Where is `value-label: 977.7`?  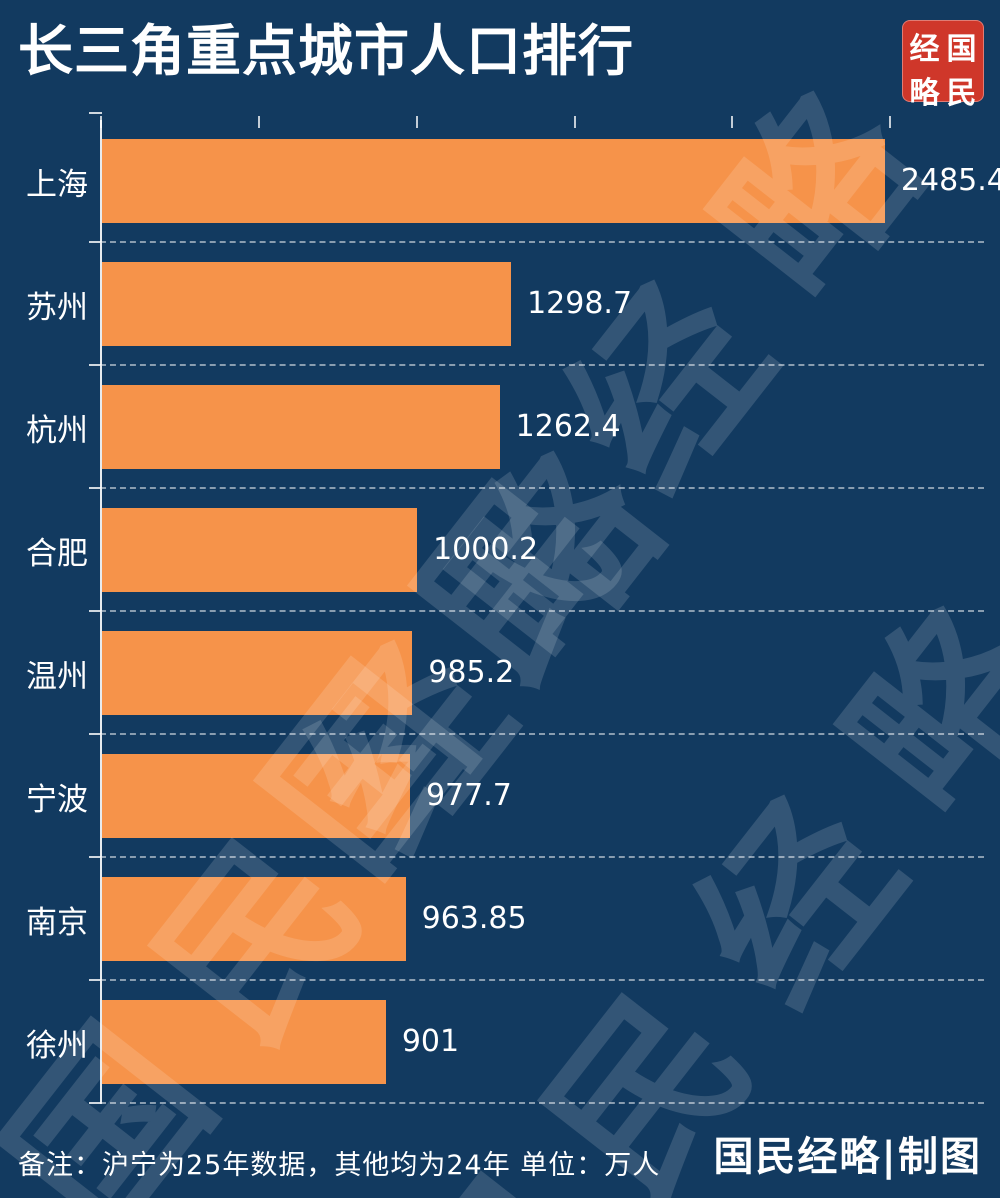
value-label: 977.7 is located at coordinates (468, 795).